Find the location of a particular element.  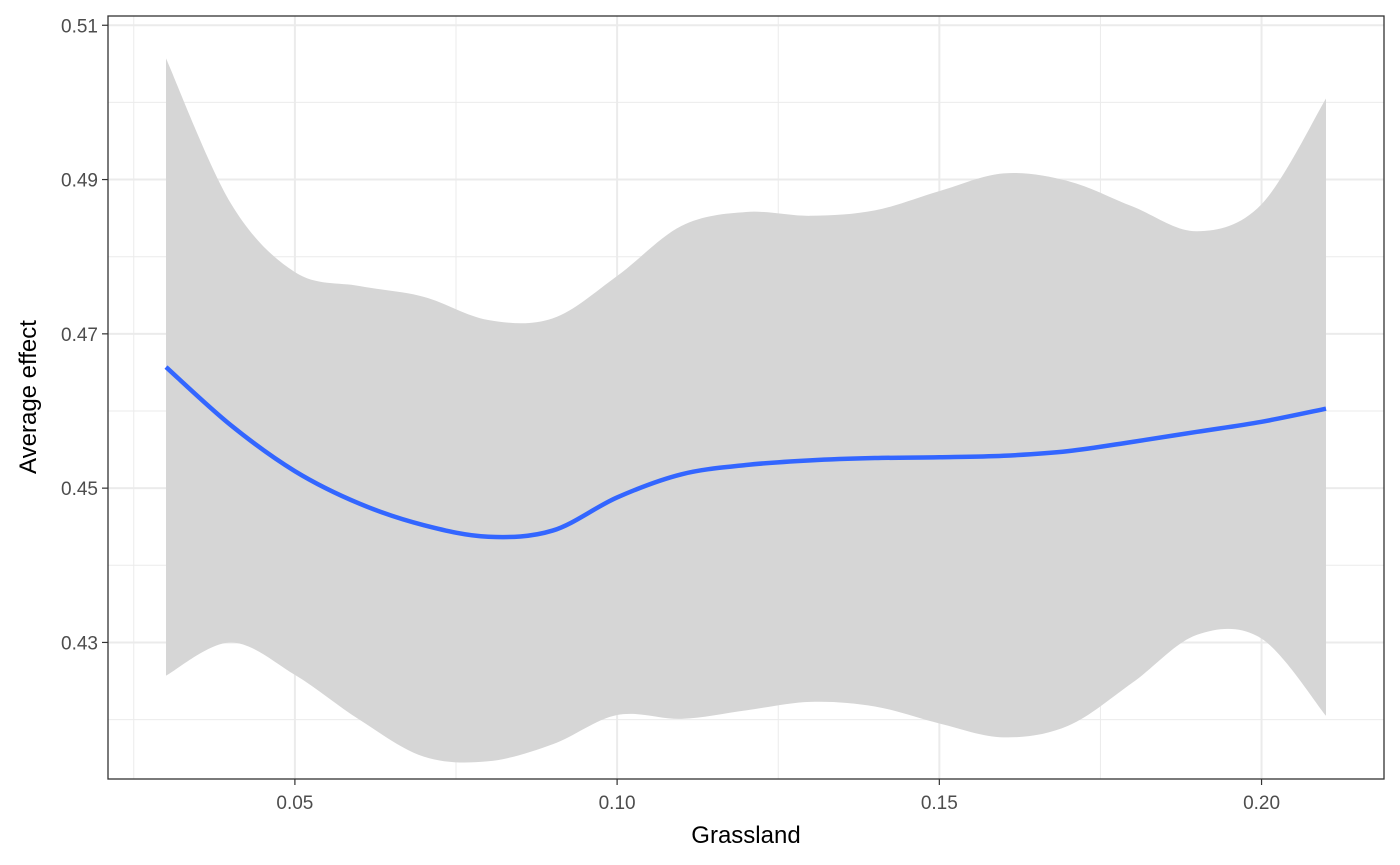

y-axis-title: Average effect is located at coordinates (28, 397).